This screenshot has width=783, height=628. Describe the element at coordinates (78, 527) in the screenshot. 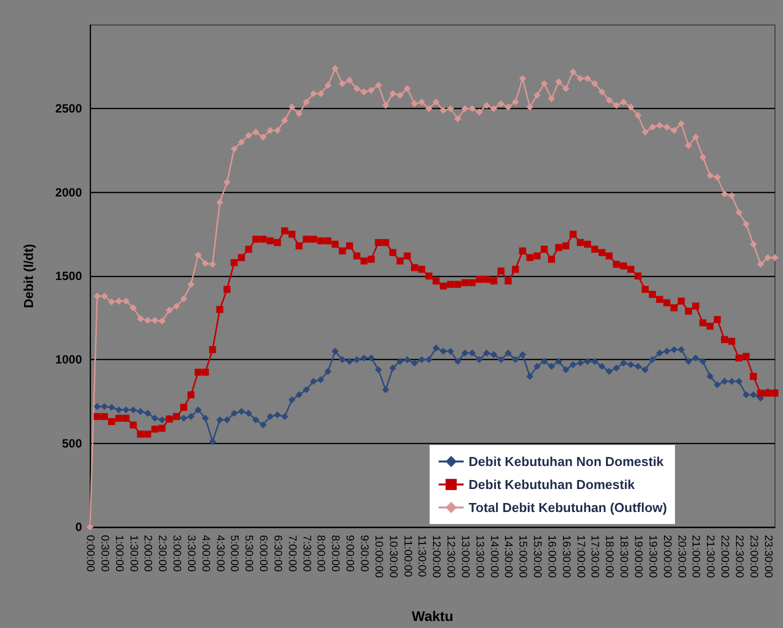

I see `y-tick-label: 0` at that location.